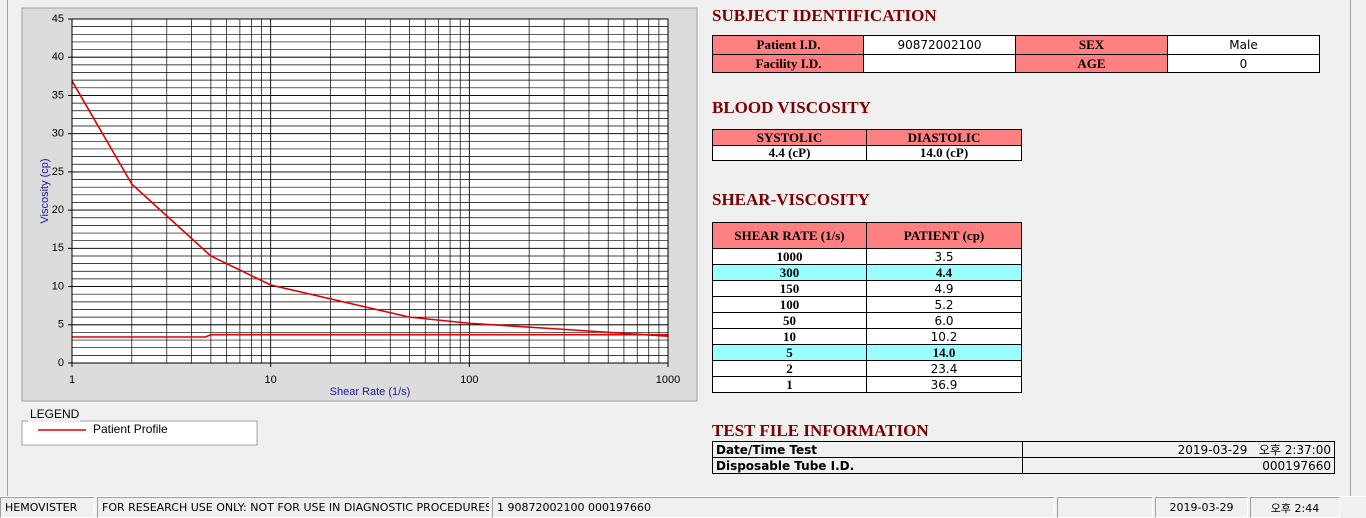 The height and width of the screenshot is (518, 1366). I want to click on shear-rate: 1000, so click(789, 256).